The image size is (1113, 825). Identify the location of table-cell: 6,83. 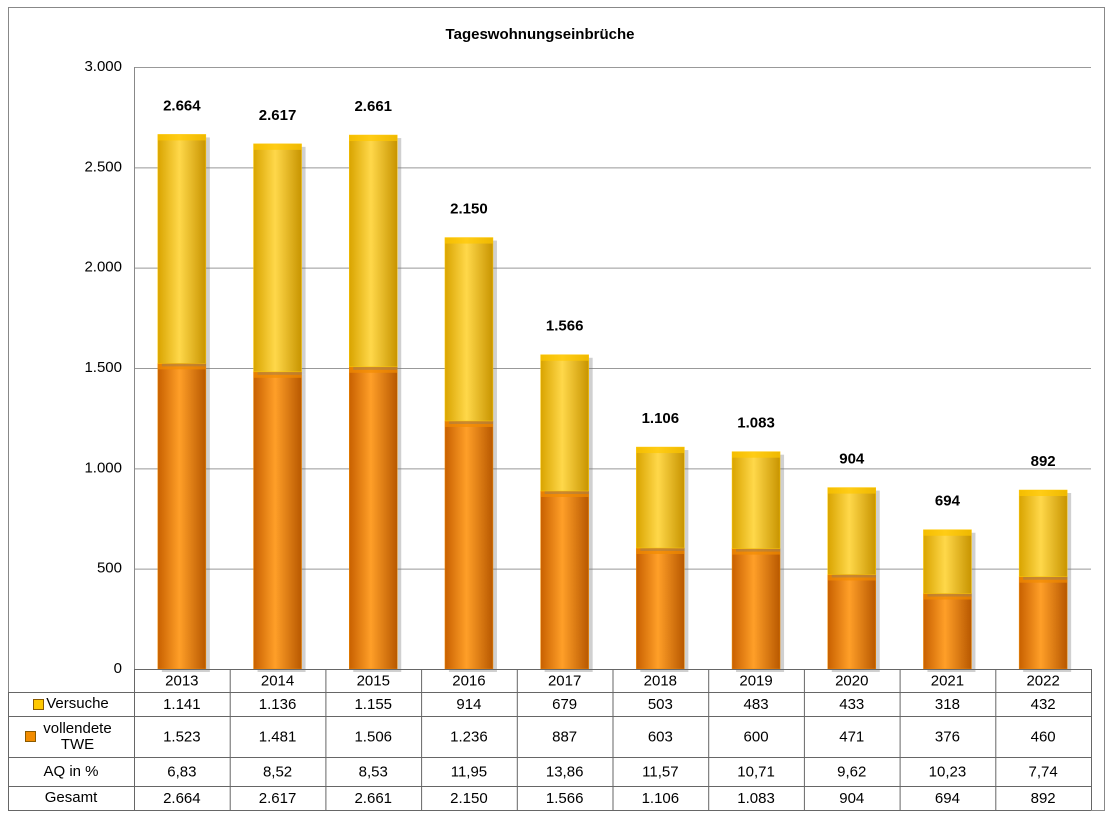
(181, 771).